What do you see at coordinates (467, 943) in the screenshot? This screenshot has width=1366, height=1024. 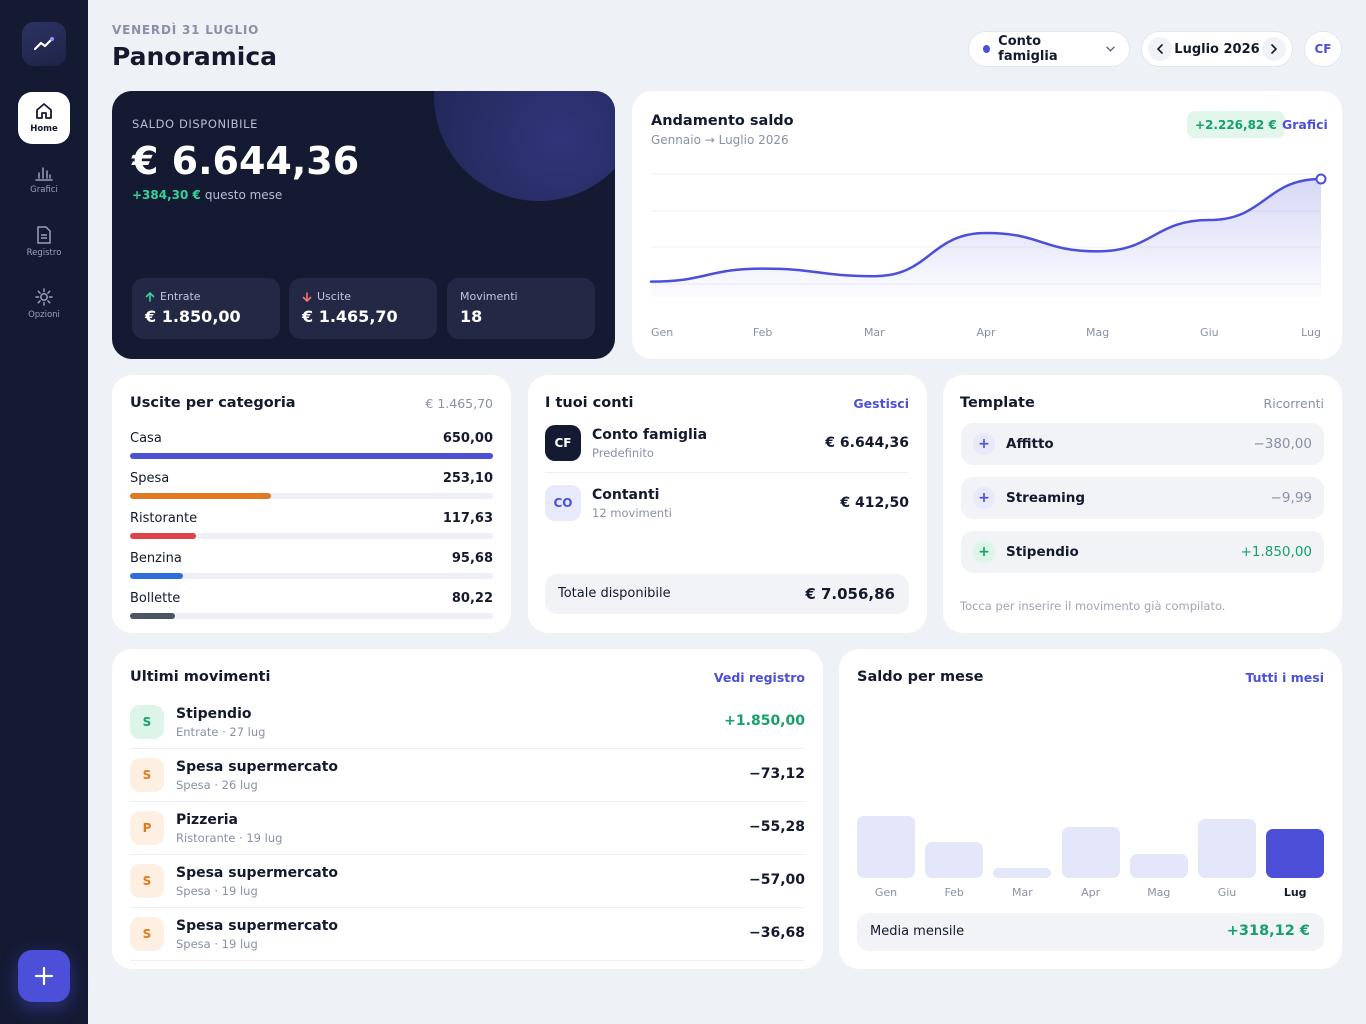 I see `movement-row: S Spesa supermercato Spesa · 19 lug −36,68` at bounding box center [467, 943].